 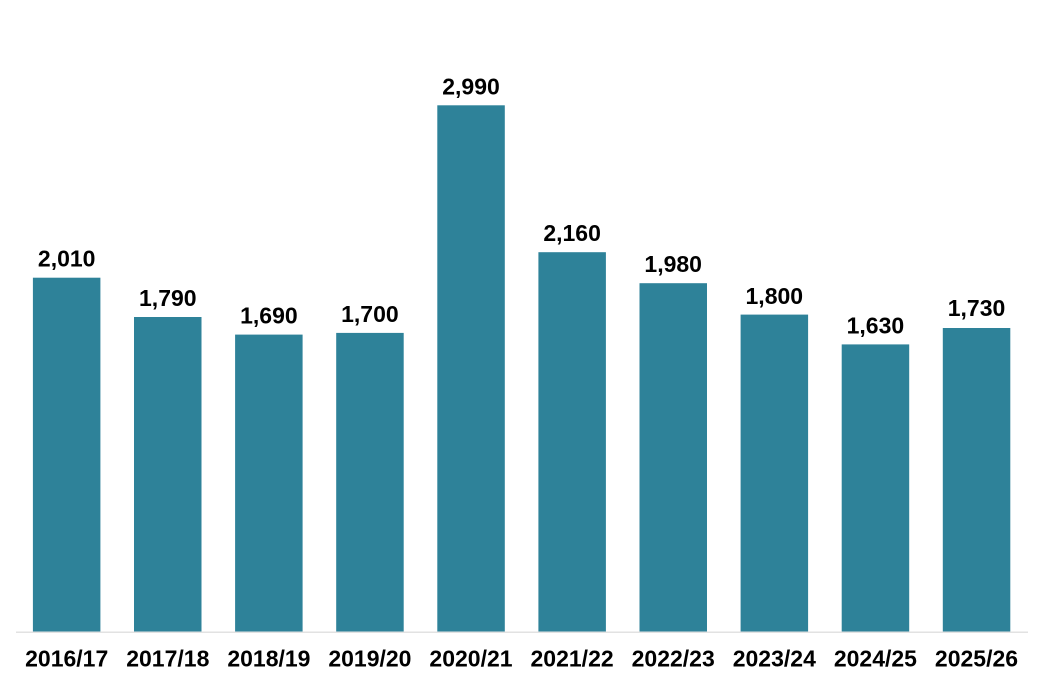 I want to click on svg-text: 2019/20, so click(x=369, y=658).